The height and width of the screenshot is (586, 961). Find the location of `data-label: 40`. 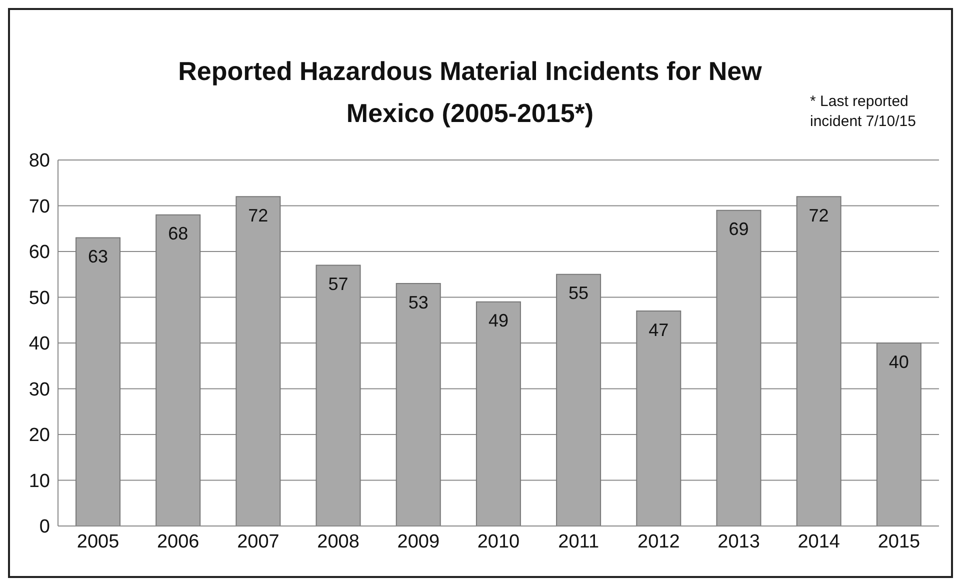

data-label: 40 is located at coordinates (898, 362).